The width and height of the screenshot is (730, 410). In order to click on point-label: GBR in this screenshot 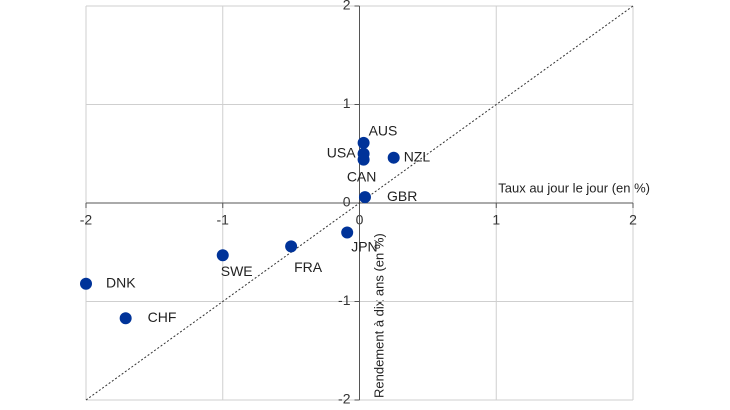, I will do `click(402, 196)`.